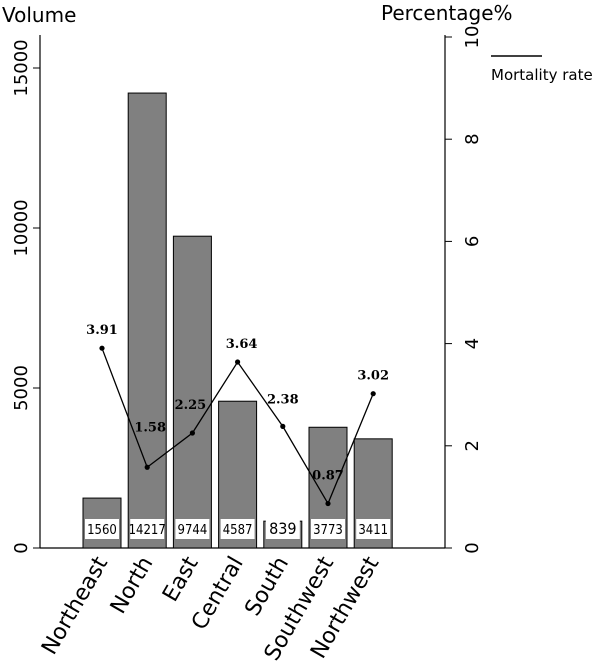  What do you see at coordinates (150, 427) in the screenshot?
I see `rate-value-label: 1.58` at bounding box center [150, 427].